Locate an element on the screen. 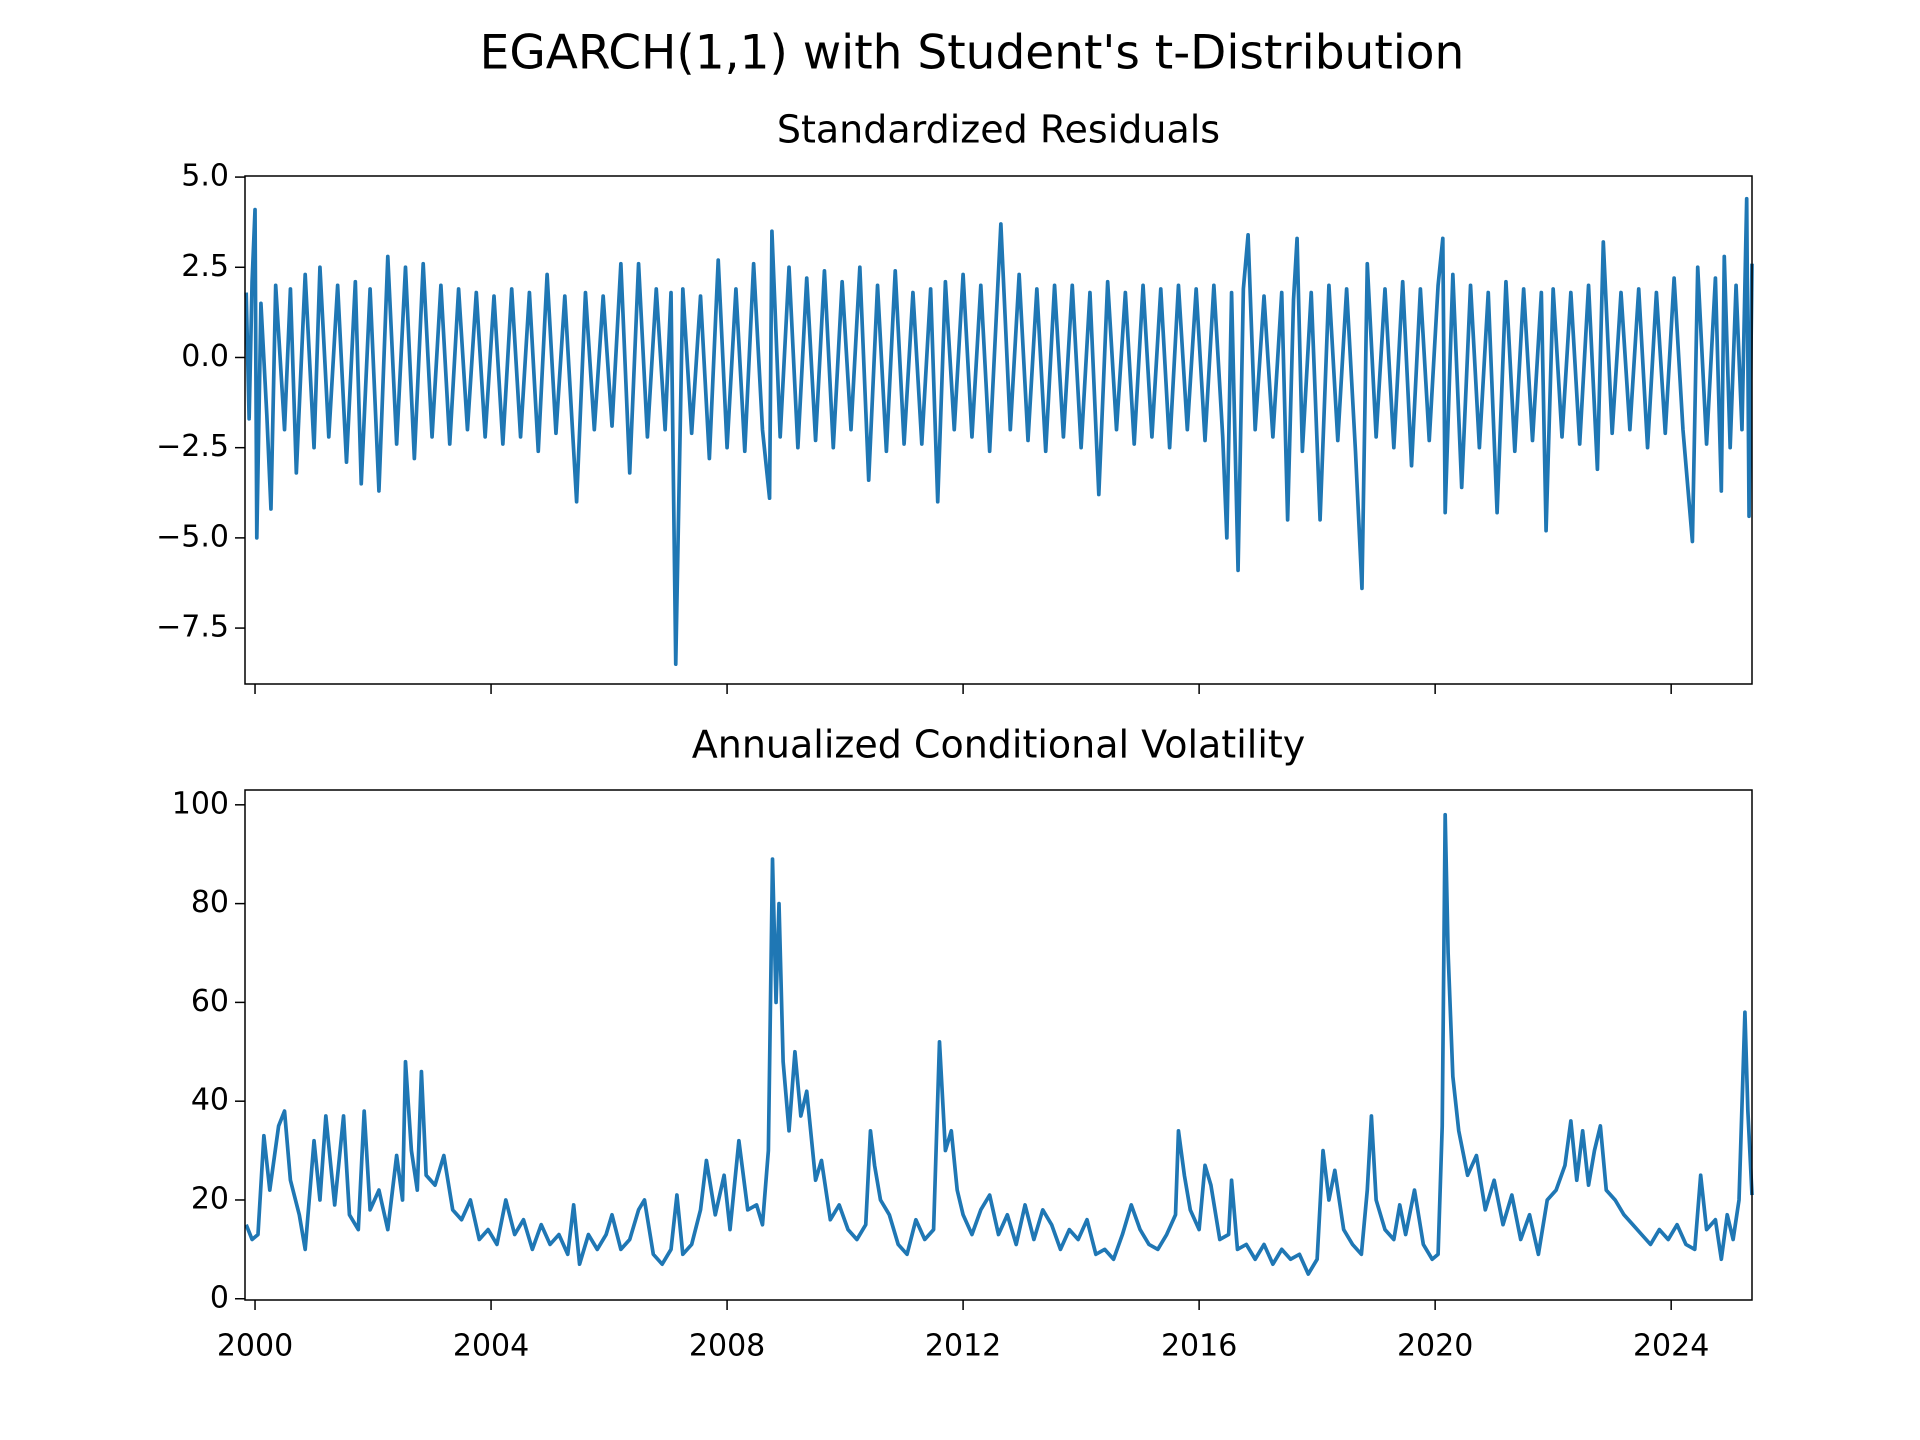  x-tick-label: 2024 is located at coordinates (1671, 1346).